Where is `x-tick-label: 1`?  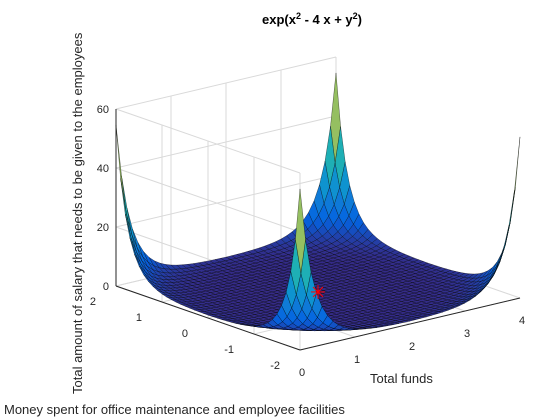 x-tick-label: 1 is located at coordinates (357, 360).